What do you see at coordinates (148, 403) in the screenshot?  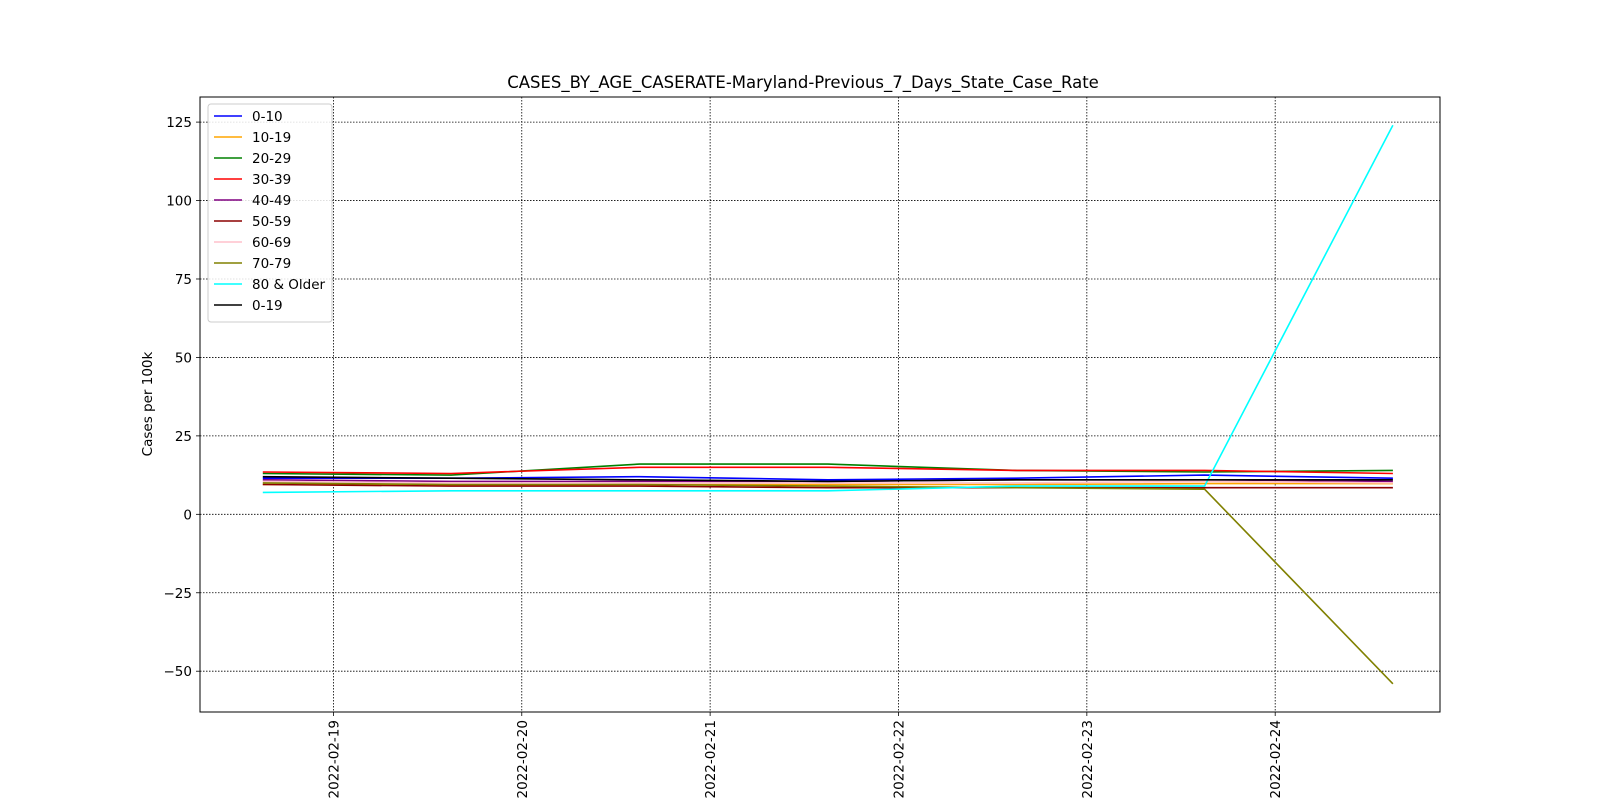 I see `y-axis-label: Cases per 100k` at bounding box center [148, 403].